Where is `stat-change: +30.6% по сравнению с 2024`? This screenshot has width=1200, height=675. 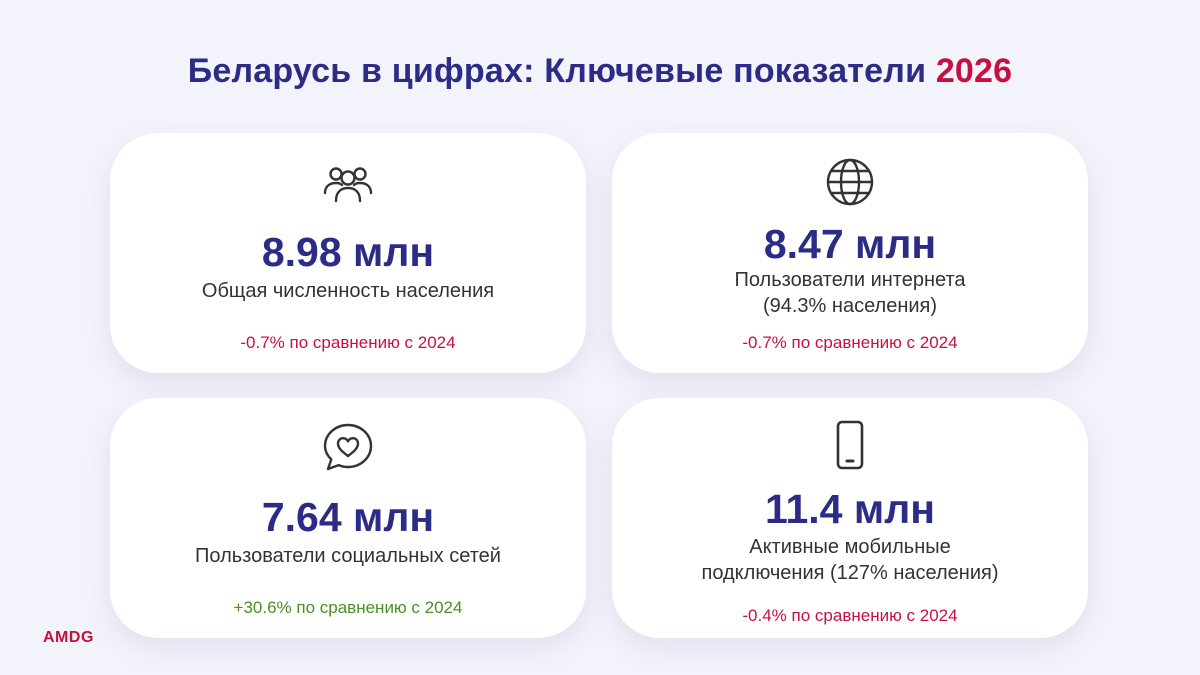
stat-change: +30.6% по сравнению с 2024 is located at coordinates (348, 607).